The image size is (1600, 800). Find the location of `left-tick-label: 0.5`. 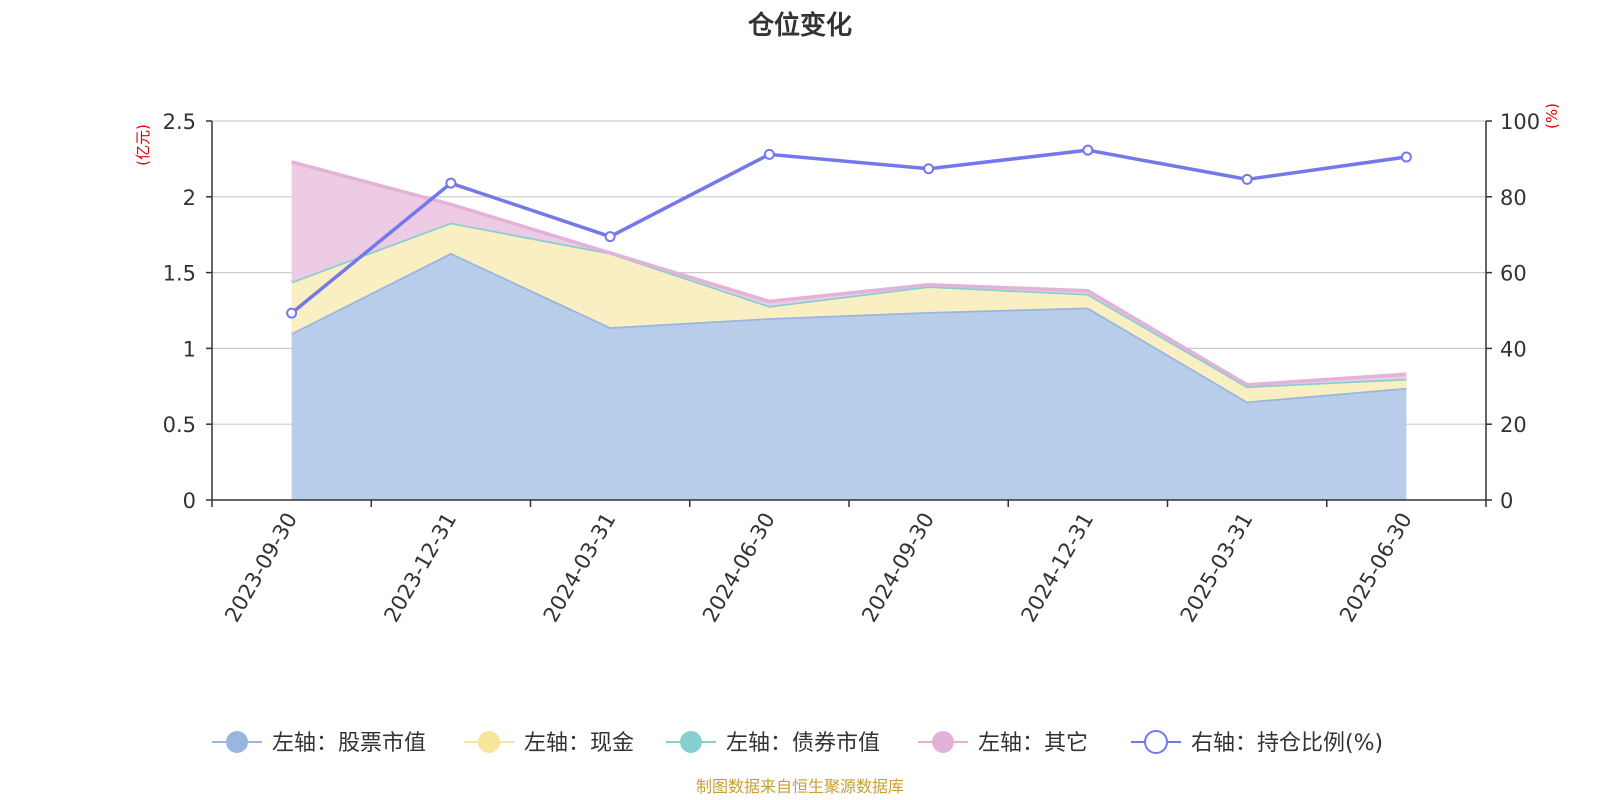

left-tick-label: 0.5 is located at coordinates (179, 425).